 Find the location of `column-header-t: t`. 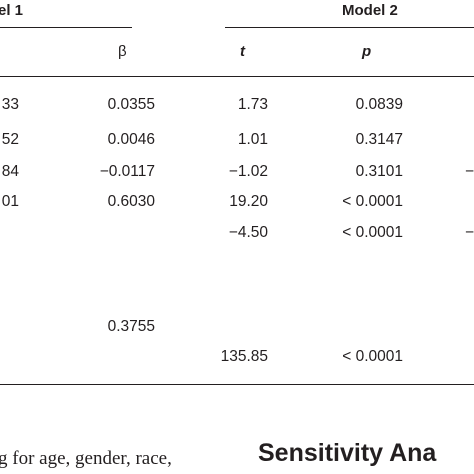

column-header-t: t is located at coordinates (242, 51).